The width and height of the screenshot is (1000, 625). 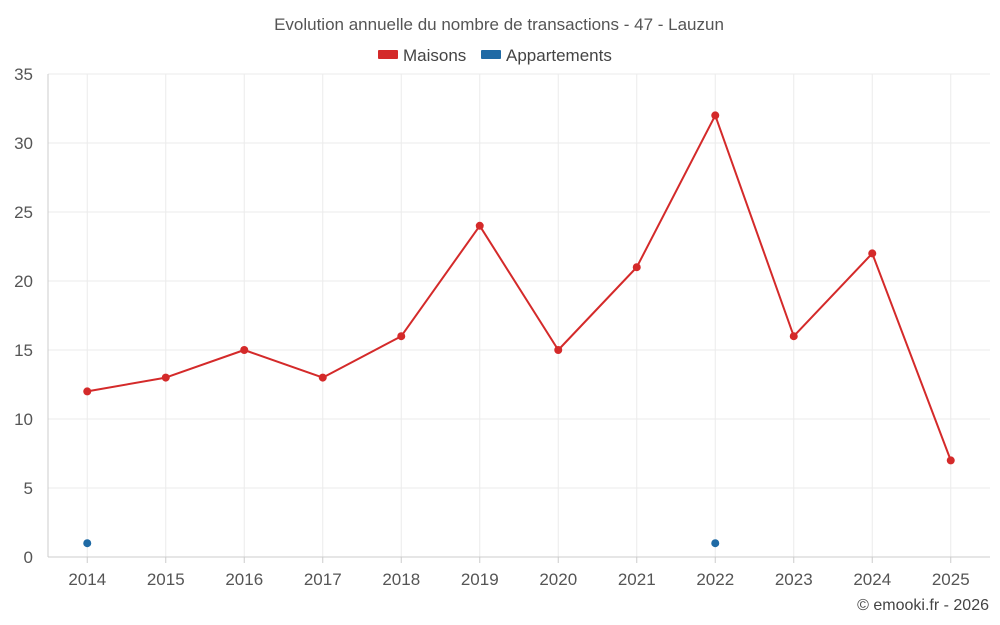 What do you see at coordinates (388, 54) in the screenshot?
I see `legend-swatch-maisons` at bounding box center [388, 54].